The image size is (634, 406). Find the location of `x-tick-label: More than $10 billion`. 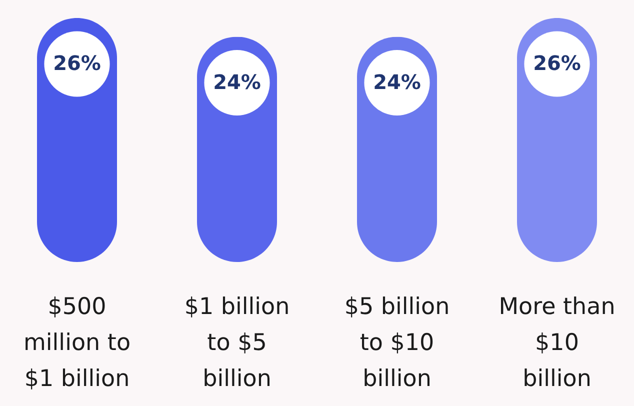

x-tick-label: More than $10 billion is located at coordinates (557, 343).